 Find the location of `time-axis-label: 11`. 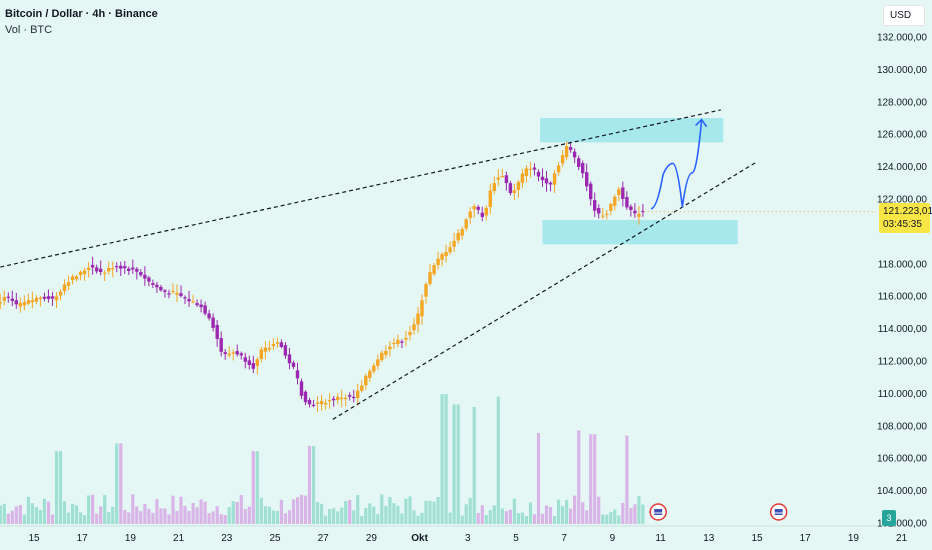

time-axis-label: 11 is located at coordinates (660, 538).